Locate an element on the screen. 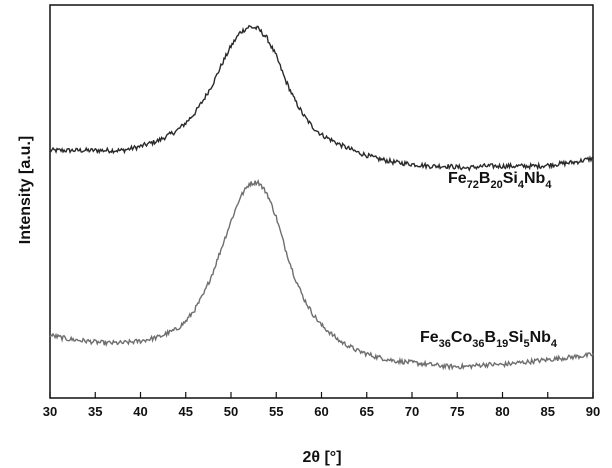 The image size is (612, 468). x-tick-label: 75 is located at coordinates (457, 411).